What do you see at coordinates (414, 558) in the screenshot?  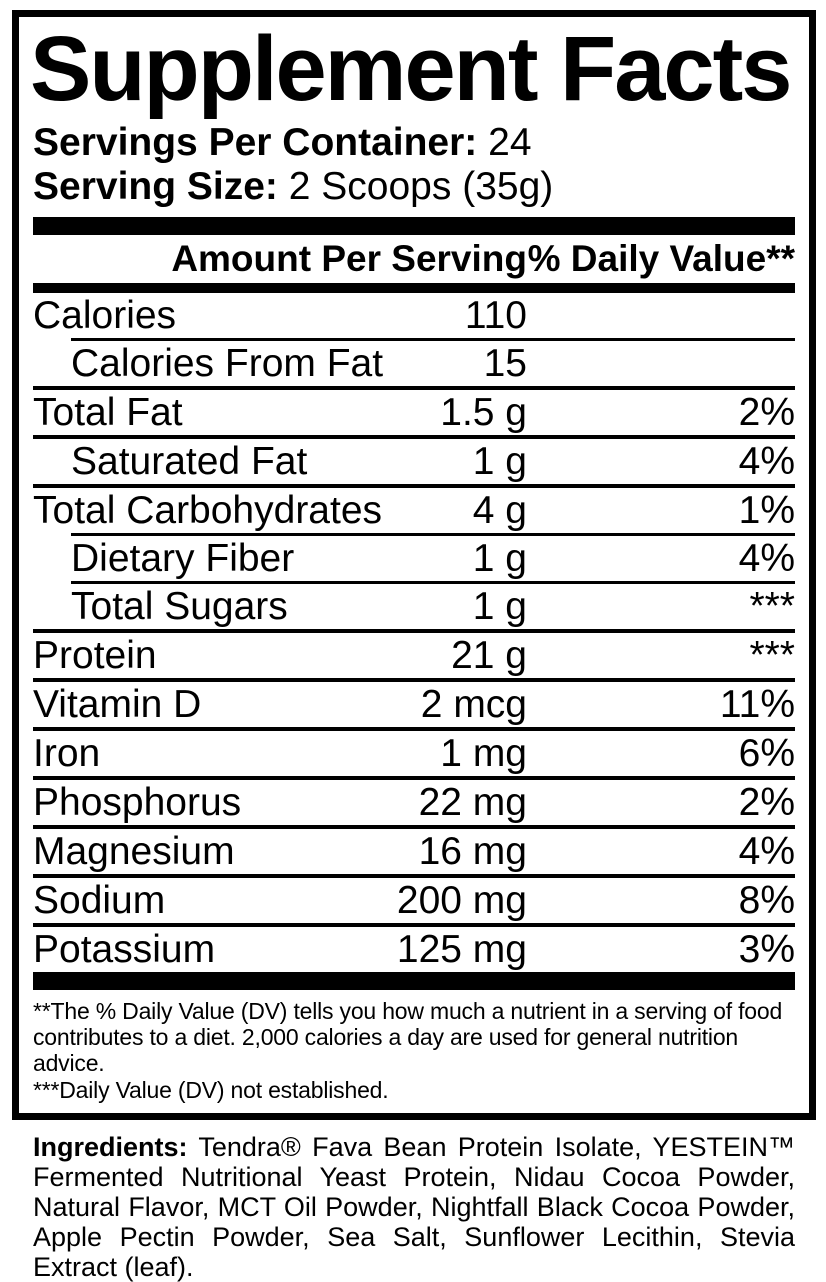 I see `nutrient-row: Dietary Fiber 1 g 4%` at bounding box center [414, 558].